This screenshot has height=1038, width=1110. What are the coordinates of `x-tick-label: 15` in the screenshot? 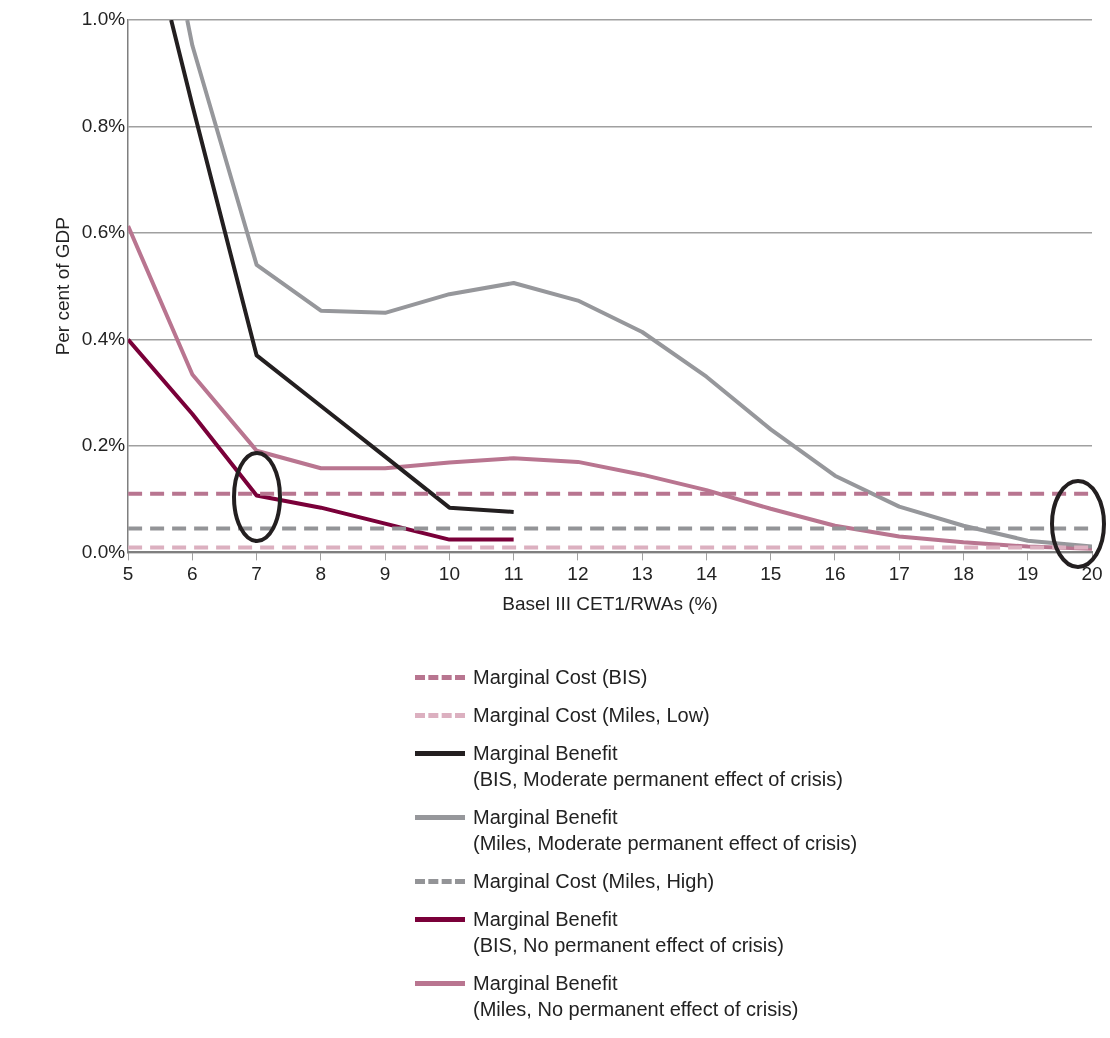 It's located at (771, 574).